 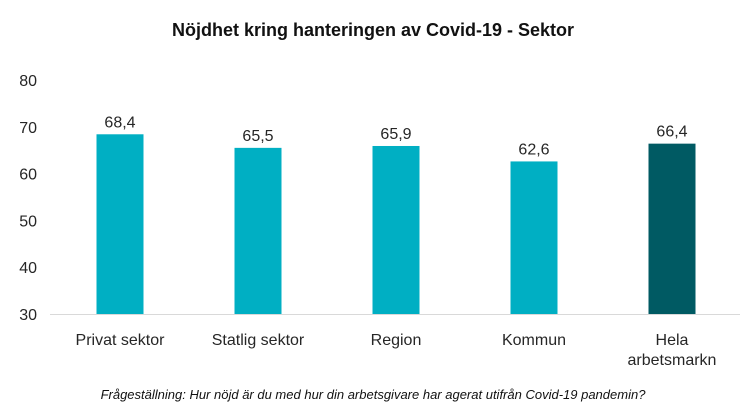 I want to click on value-label-3: 62,6, so click(x=533, y=149).